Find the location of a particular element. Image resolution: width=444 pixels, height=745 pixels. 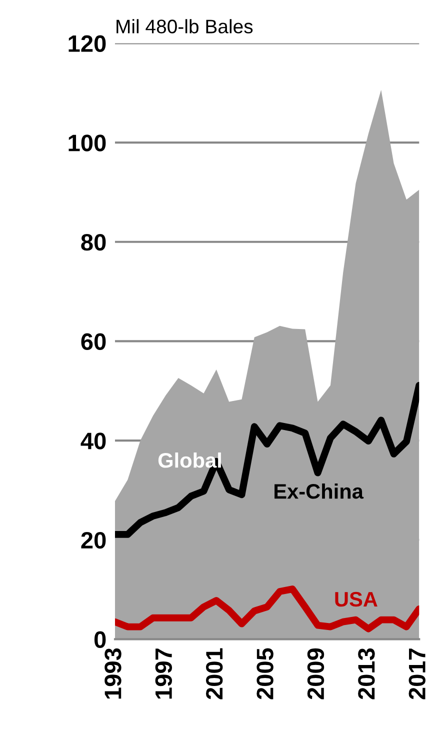

x-tick-label: 2009 is located at coordinates (315, 674).